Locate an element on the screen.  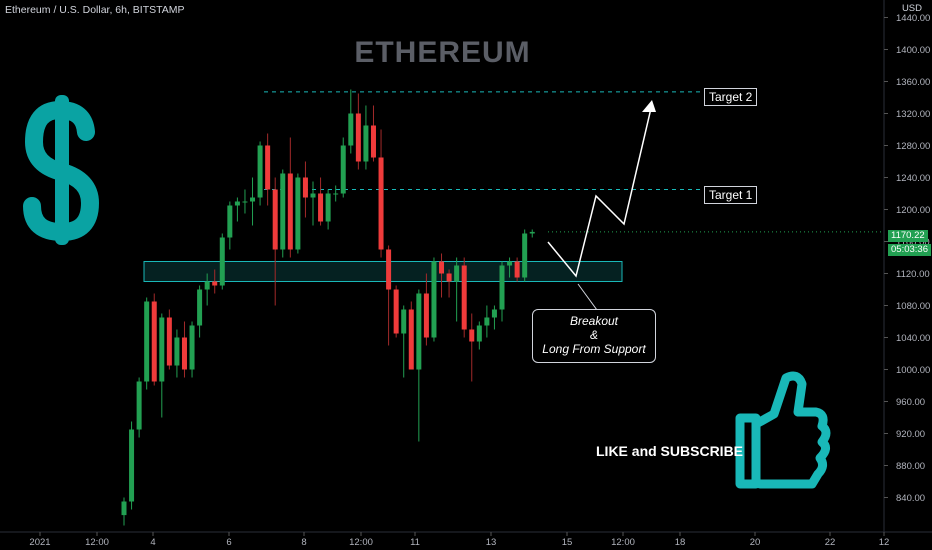
symbol-header: Ethereum / U.S. Dollar, 6h, BITSTAMP is located at coordinates (95, 10).